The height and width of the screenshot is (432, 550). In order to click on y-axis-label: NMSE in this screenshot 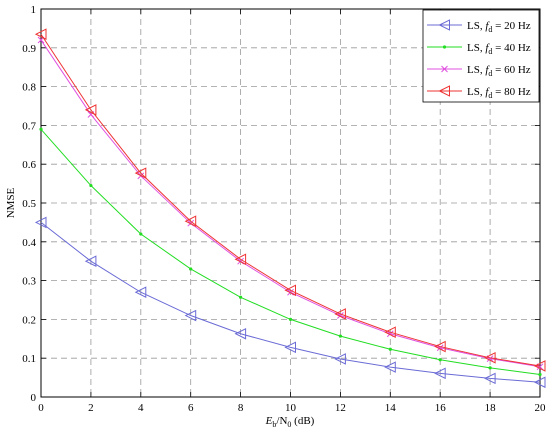, I will do `click(11, 202)`.